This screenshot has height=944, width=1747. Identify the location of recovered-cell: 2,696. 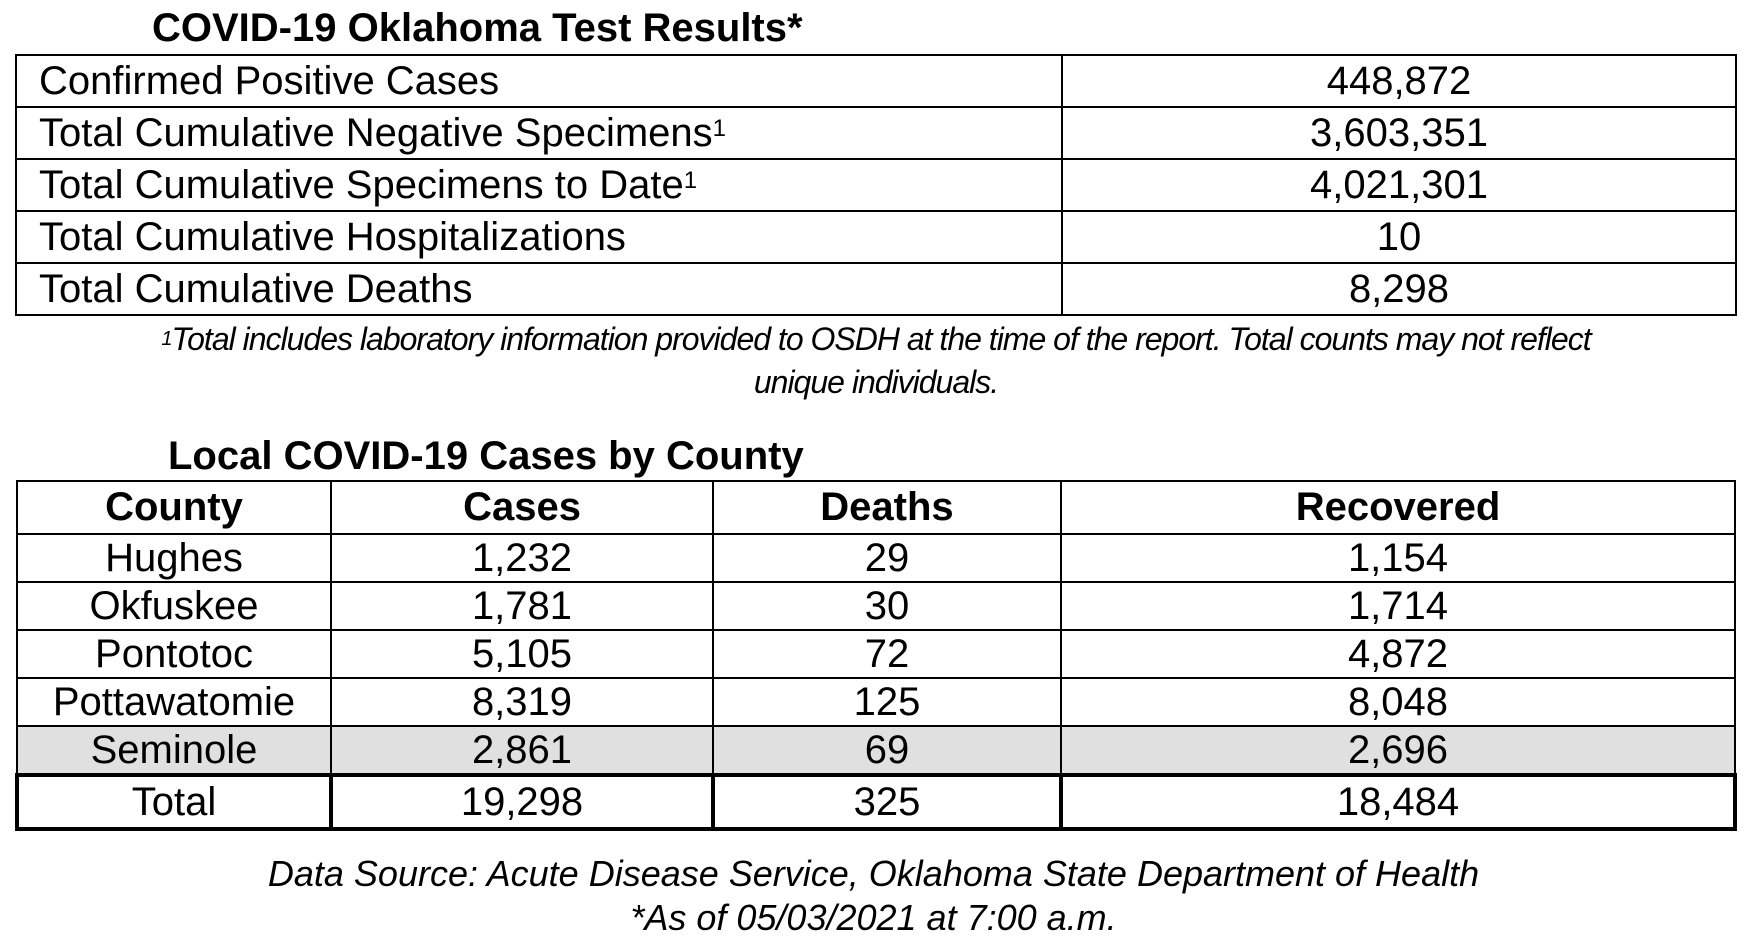
(1398, 751).